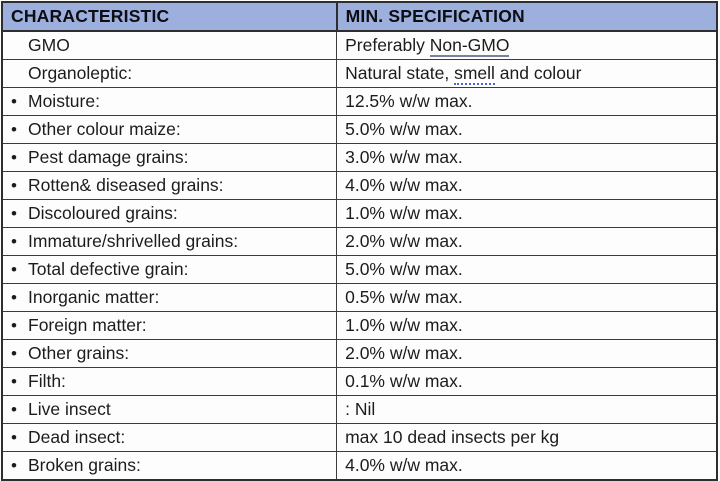 The height and width of the screenshot is (481, 720). I want to click on spec-value: 12.5% w/w max., so click(527, 101).